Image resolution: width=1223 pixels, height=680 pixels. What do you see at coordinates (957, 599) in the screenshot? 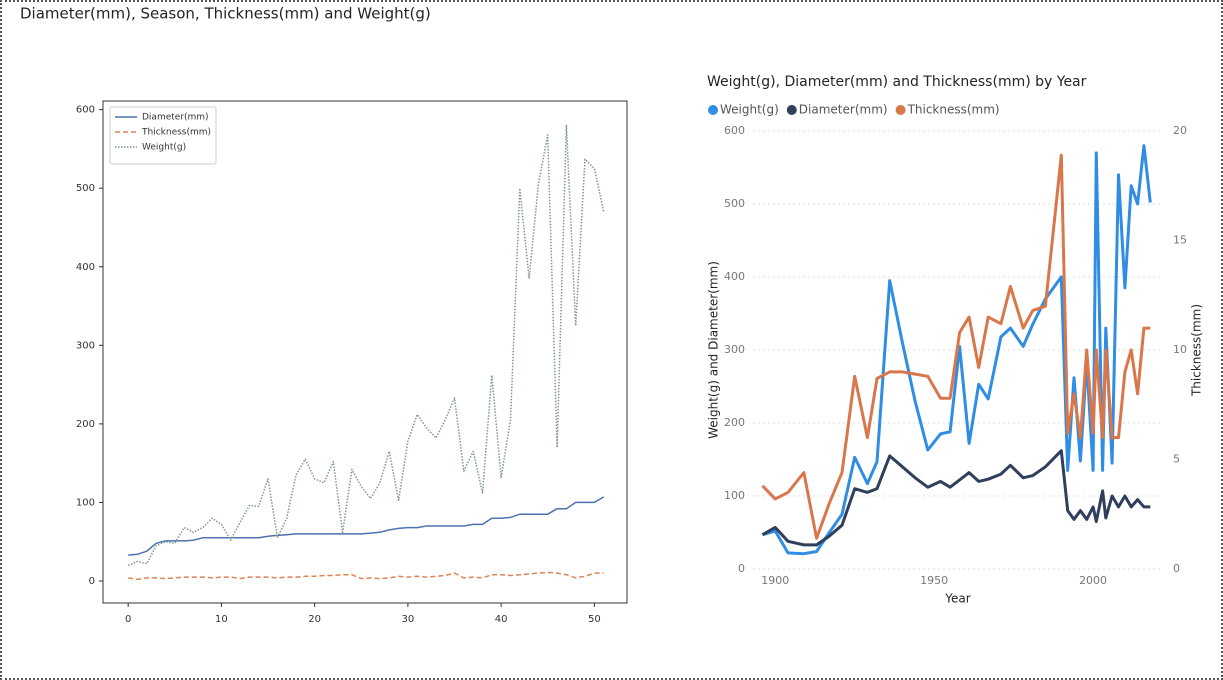
I see `x-axis-title: Year` at bounding box center [957, 599].